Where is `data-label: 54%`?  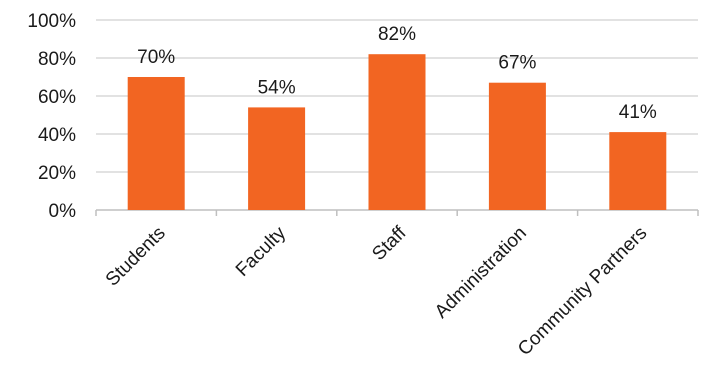 data-label: 54% is located at coordinates (277, 87).